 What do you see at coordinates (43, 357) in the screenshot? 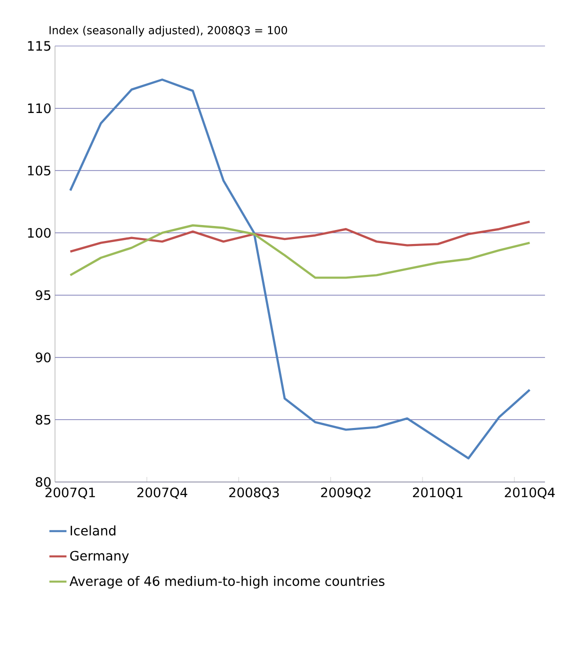
I see `y-tick-label: 90` at bounding box center [43, 357].